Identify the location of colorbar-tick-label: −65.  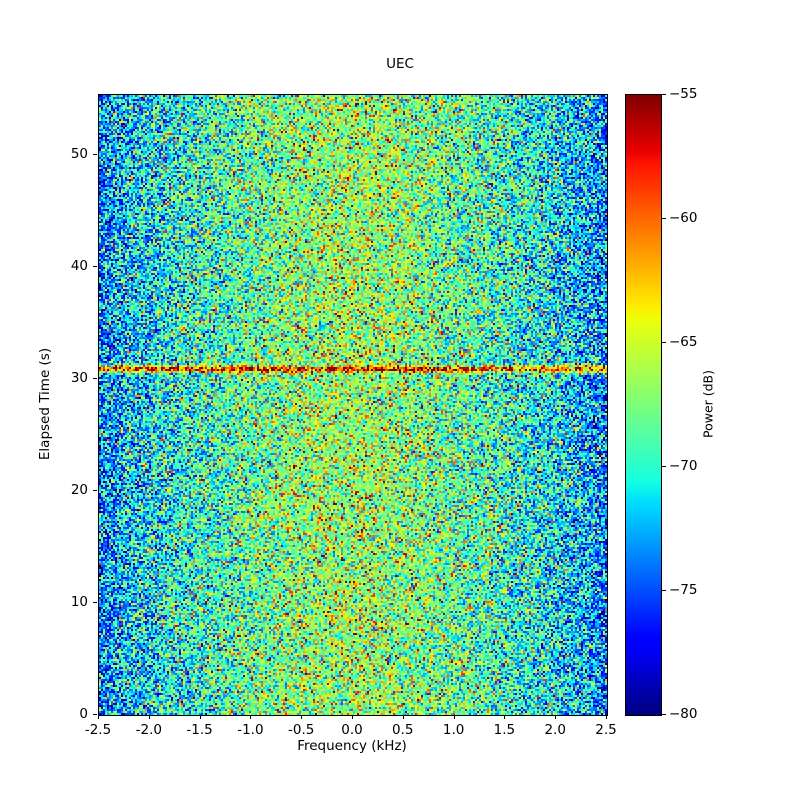
(683, 342).